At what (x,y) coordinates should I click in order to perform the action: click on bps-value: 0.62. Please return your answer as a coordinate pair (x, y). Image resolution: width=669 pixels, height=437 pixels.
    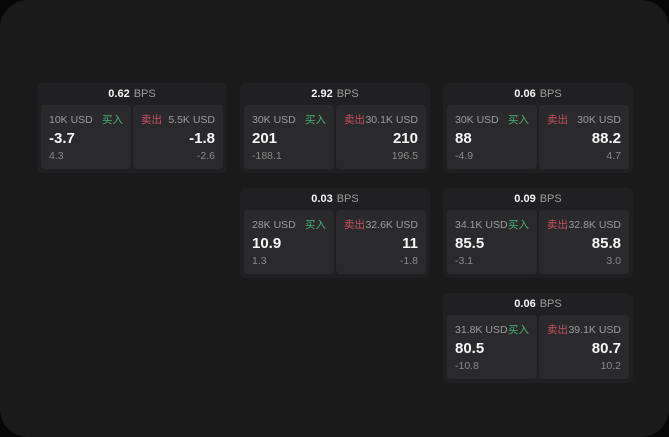
    Looking at the image, I should click on (119, 94).